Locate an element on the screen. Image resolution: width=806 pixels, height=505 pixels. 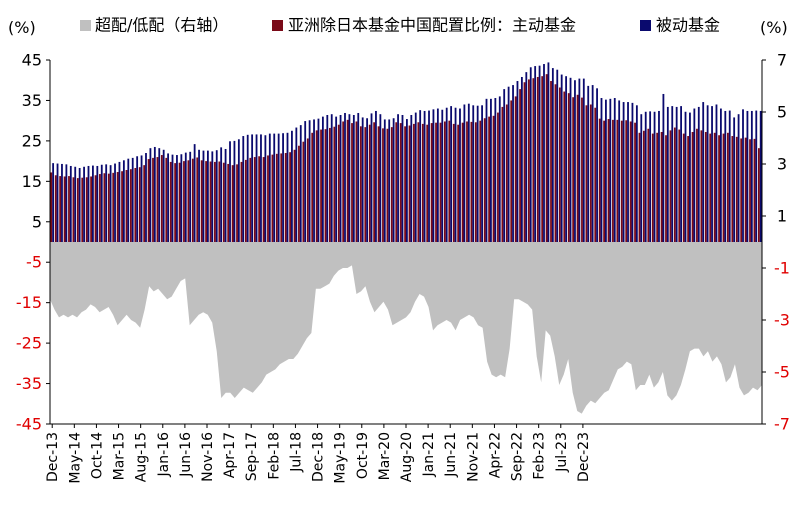
right-axis-tick-label: -1 is located at coordinates (782, 268).